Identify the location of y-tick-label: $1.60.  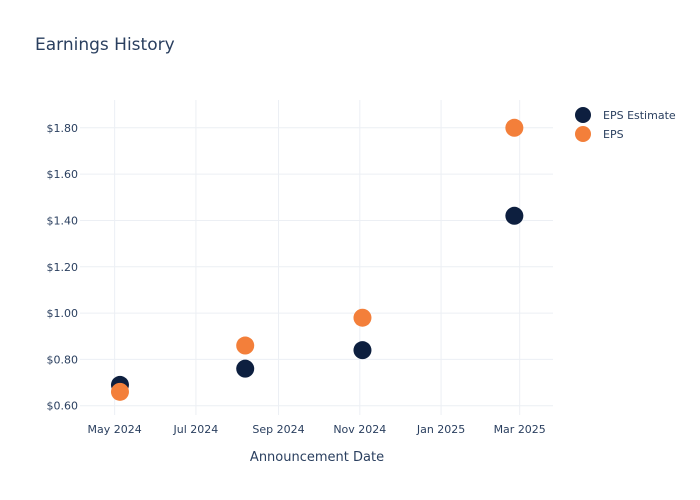
(63, 174).